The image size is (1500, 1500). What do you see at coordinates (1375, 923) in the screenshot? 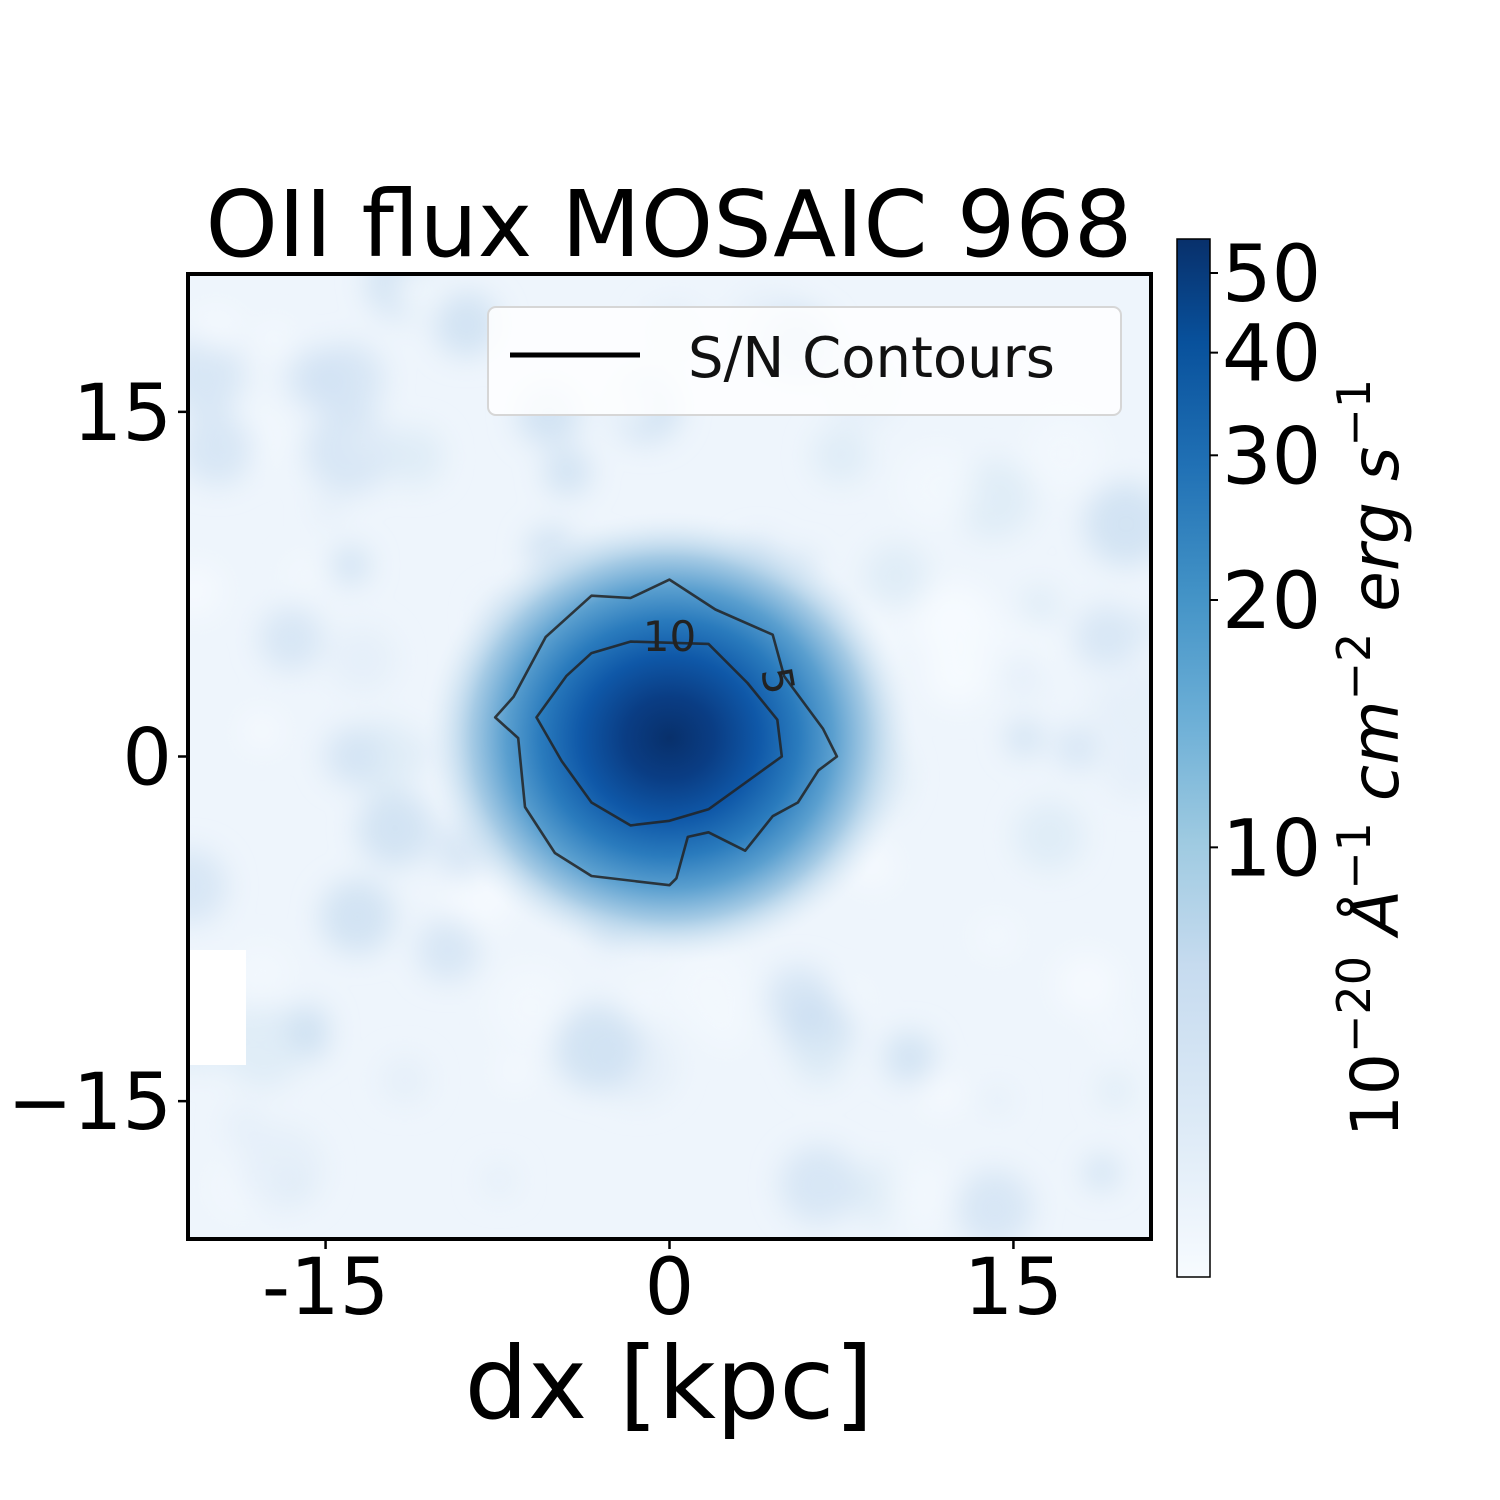
I see `cb-label-unit1: Å` at bounding box center [1375, 923].